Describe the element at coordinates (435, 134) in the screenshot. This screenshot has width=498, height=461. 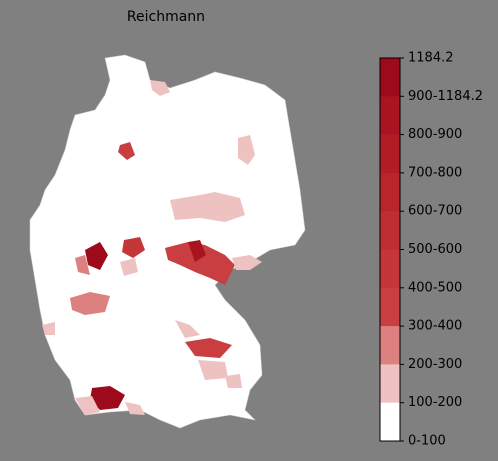
I see `colorbar-label: 800-900` at that location.